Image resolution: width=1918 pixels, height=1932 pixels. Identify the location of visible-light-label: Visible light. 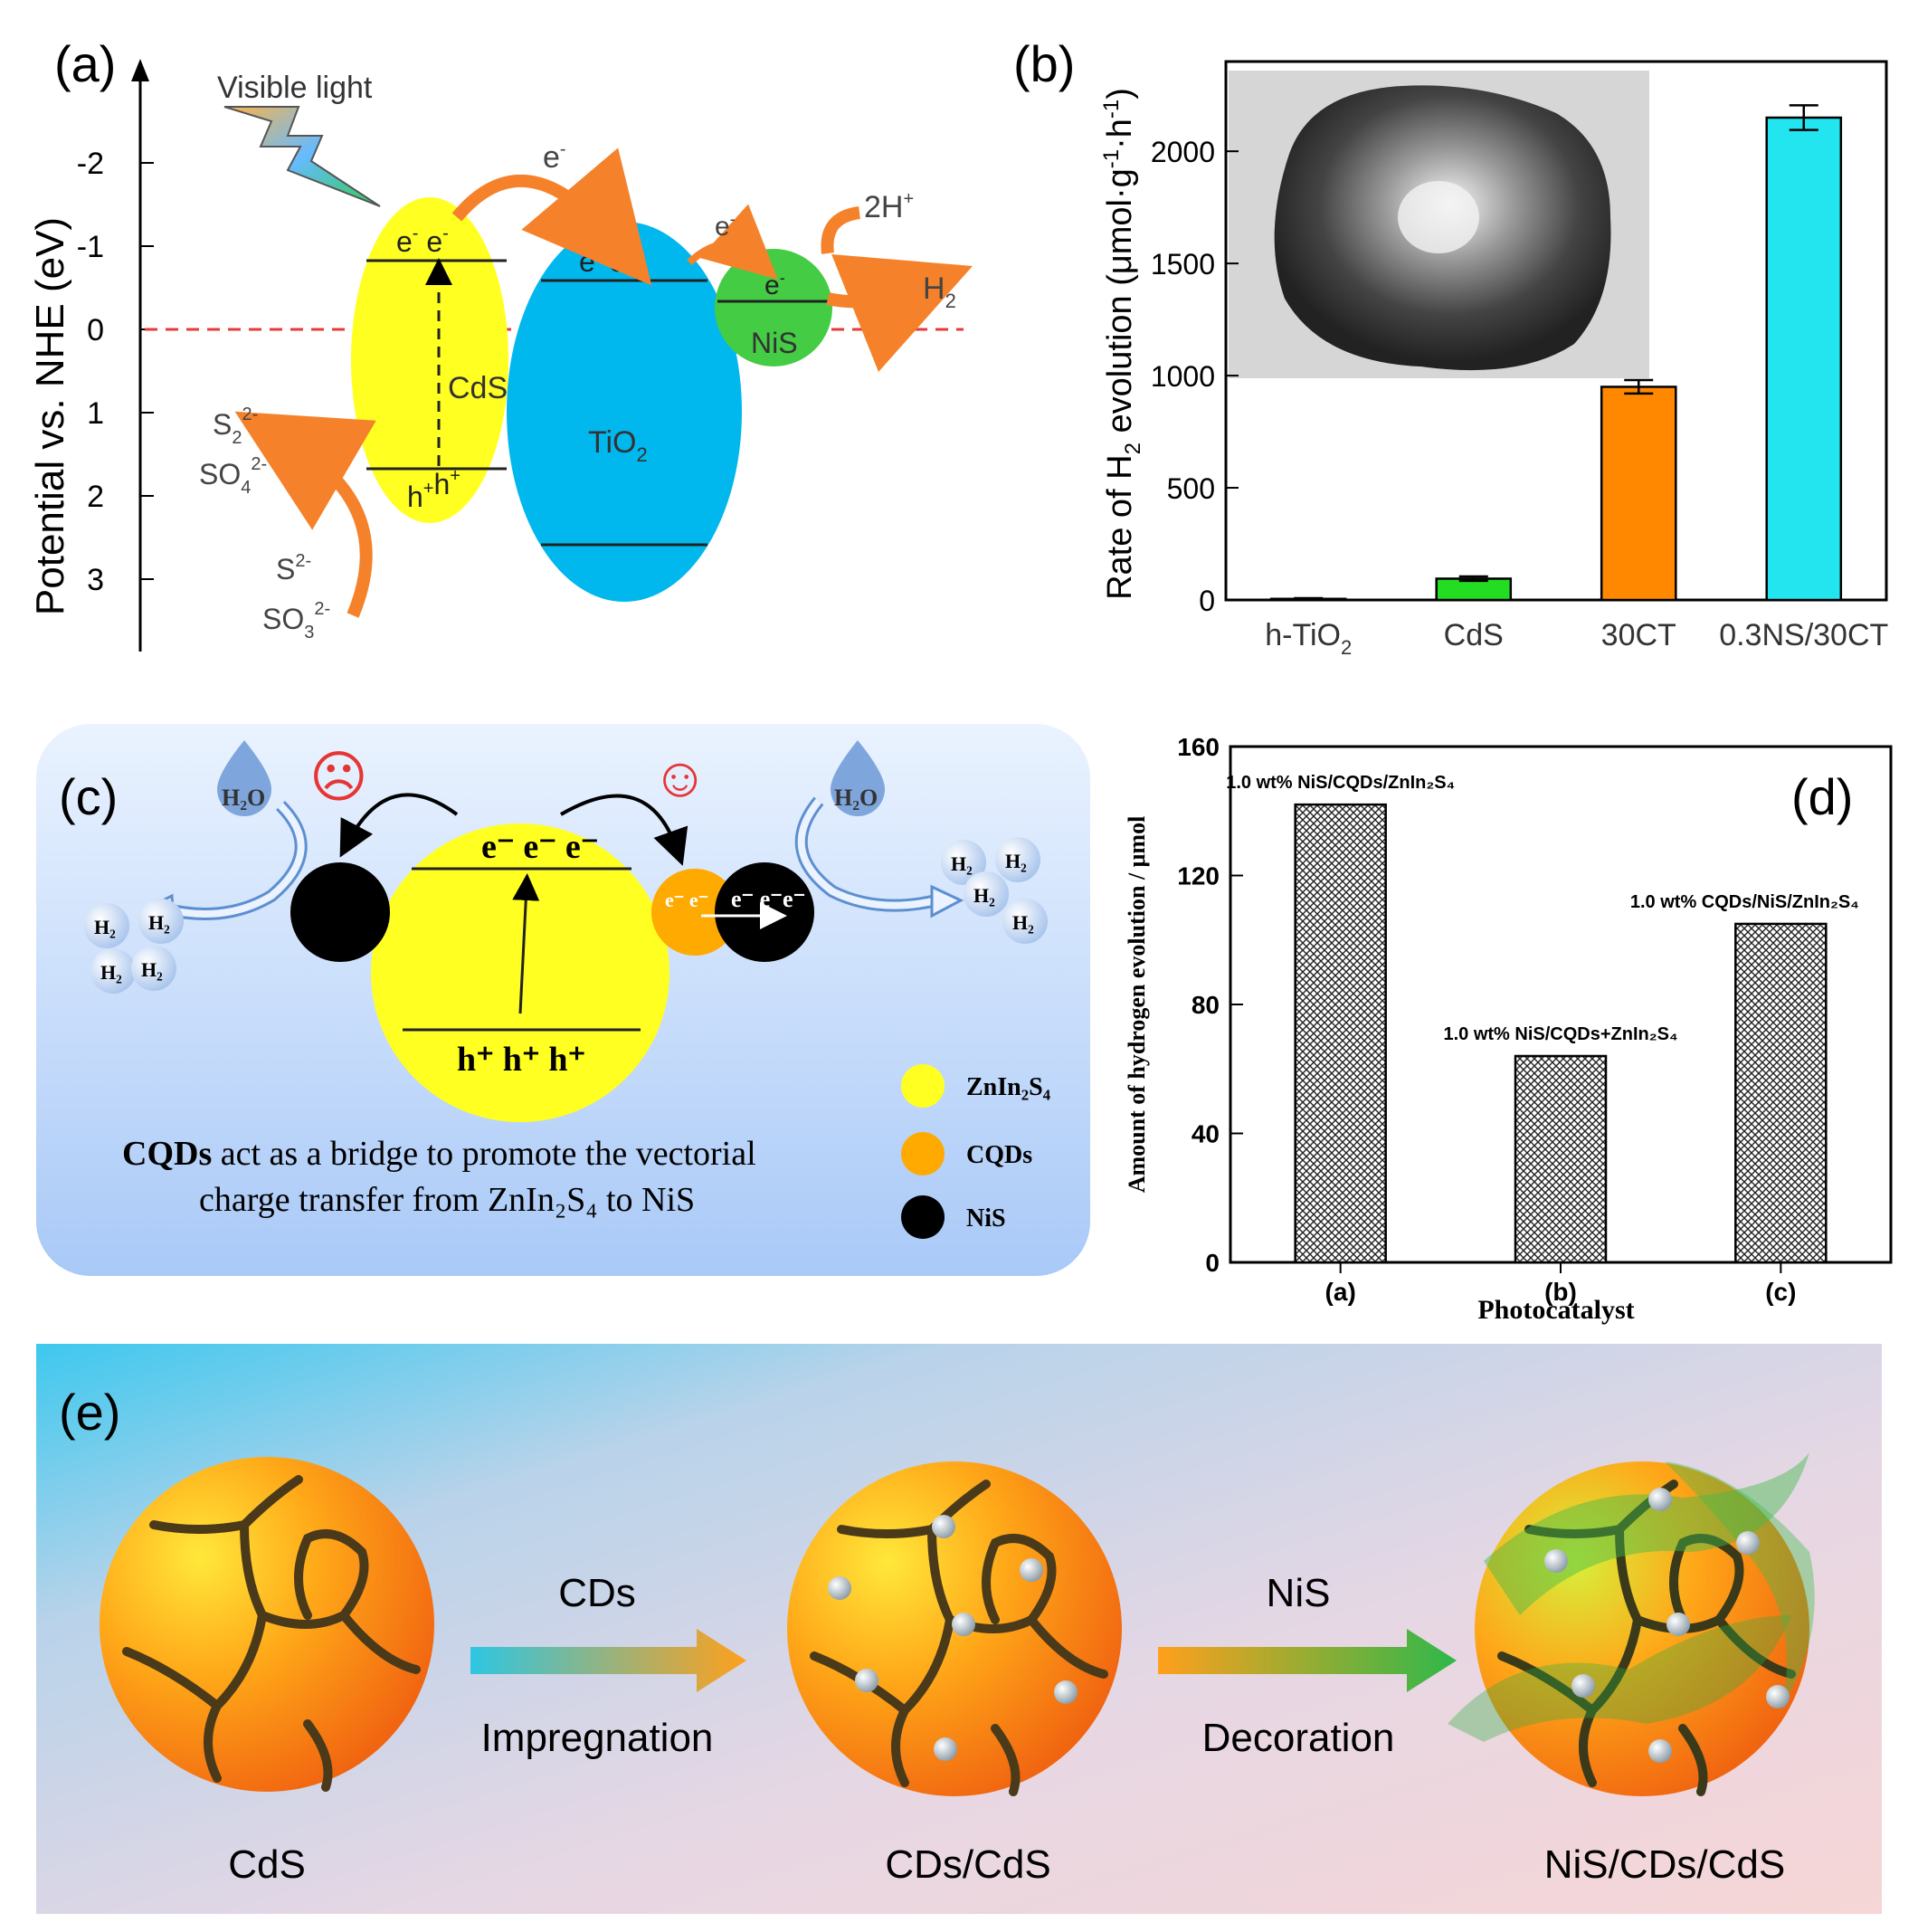
(295, 88).